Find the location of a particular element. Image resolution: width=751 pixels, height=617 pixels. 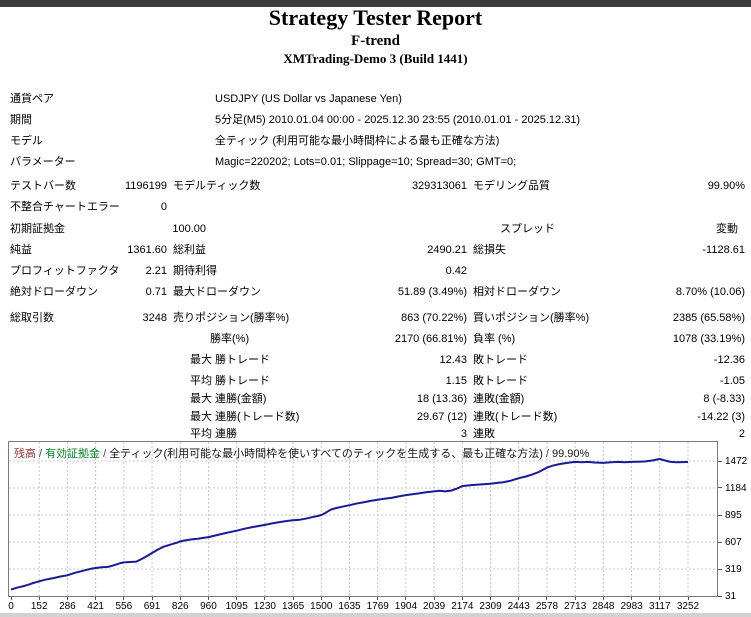

row-value: 0 is located at coordinates (163, 207).